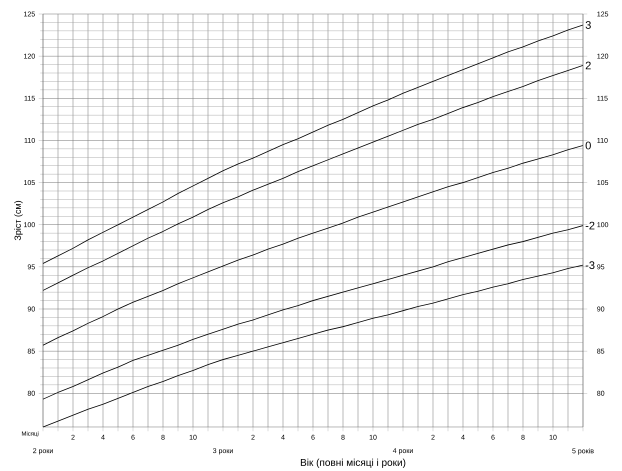  Describe the element at coordinates (353, 463) in the screenshot. I see `x-axis-title: Вік (повні місяці і роки)` at that location.